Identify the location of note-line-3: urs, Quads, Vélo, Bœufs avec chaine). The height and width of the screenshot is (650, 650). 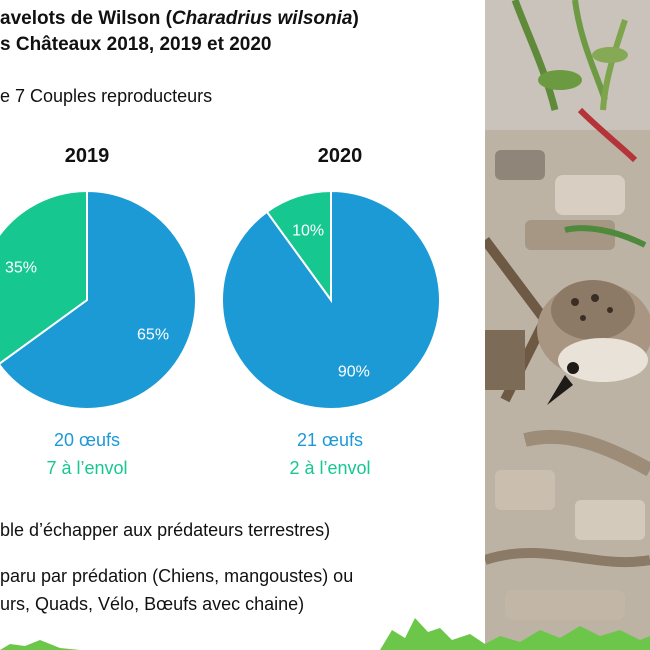
(152, 604).